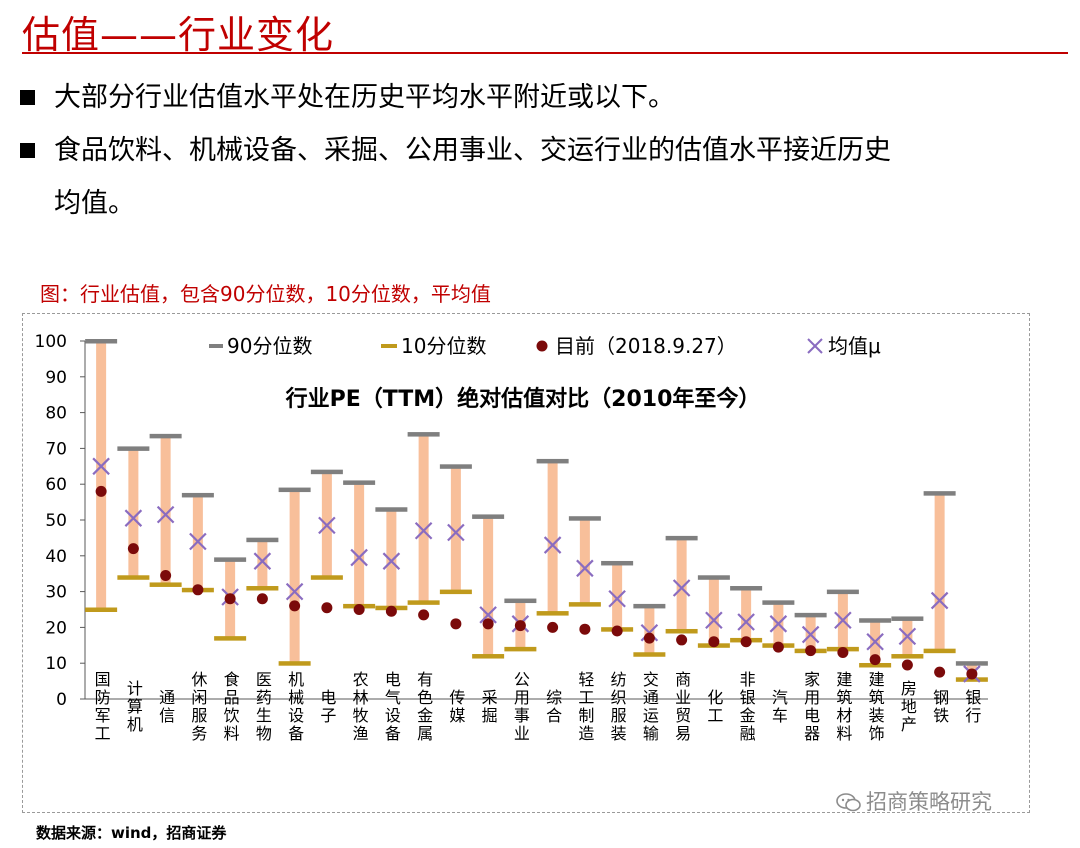 This screenshot has width=1080, height=848. I want to click on legend-p10-swatch, so click(389, 346).